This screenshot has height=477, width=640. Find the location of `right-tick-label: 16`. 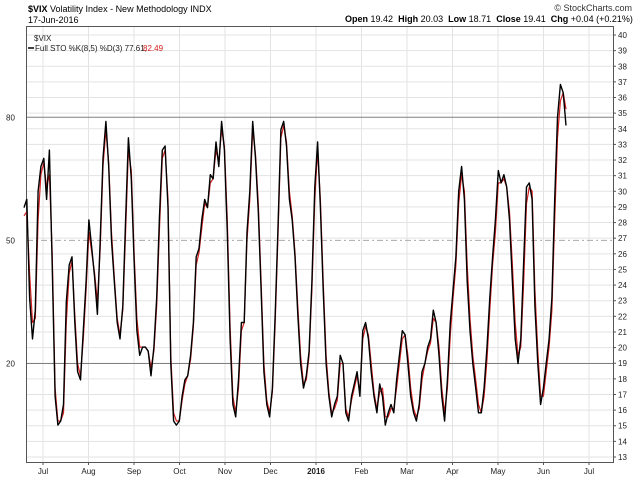

right-tick-label: 16 is located at coordinates (622, 410).